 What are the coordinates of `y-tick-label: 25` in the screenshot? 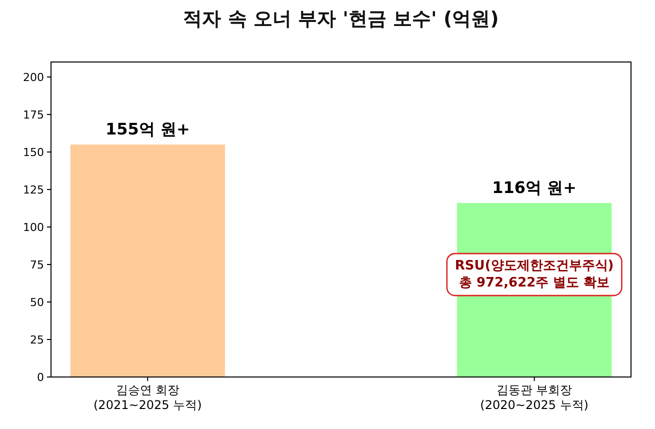 It's located at (37, 340).